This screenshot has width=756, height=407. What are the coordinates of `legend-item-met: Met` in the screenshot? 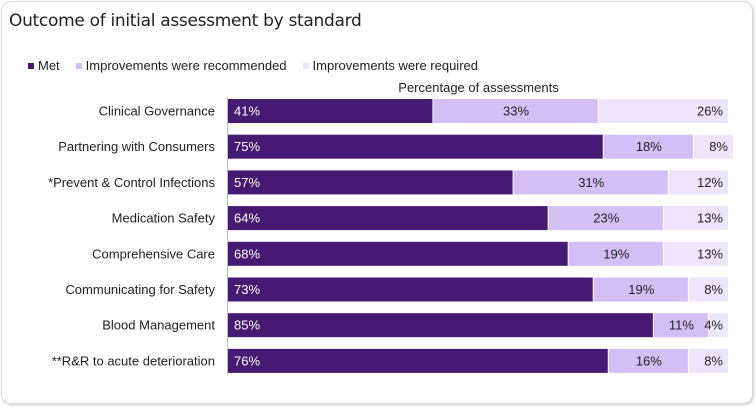 It's located at (44, 65).